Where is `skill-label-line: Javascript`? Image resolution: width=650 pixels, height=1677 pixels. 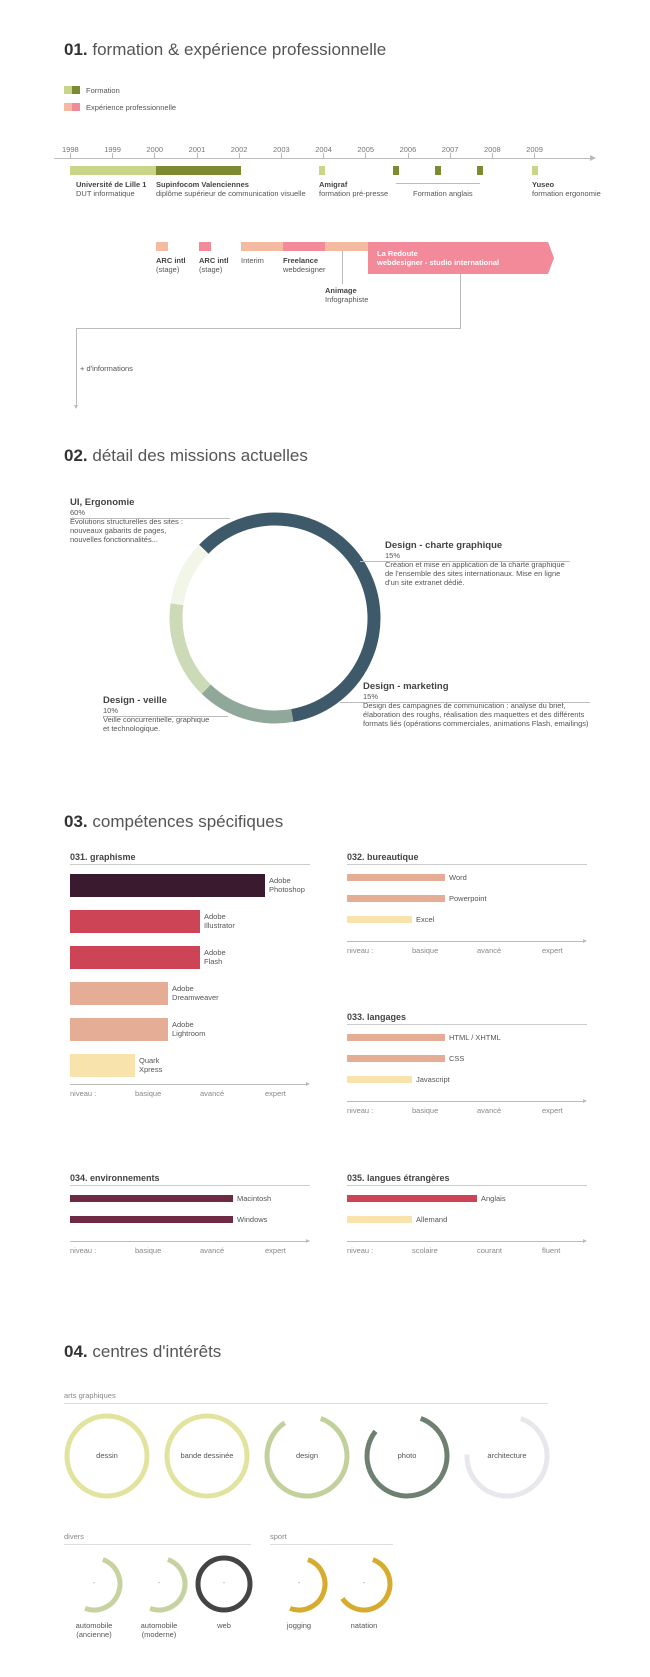 skill-label-line: Javascript is located at coordinates (433, 1079).